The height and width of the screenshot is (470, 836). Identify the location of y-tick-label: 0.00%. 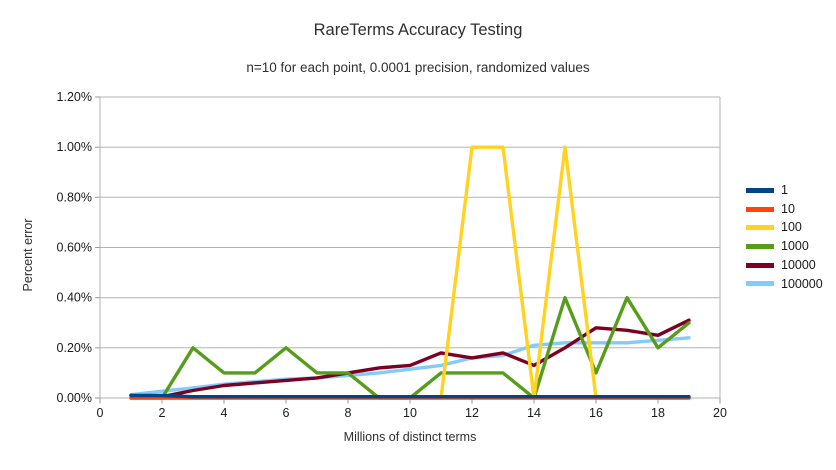
(74, 398).